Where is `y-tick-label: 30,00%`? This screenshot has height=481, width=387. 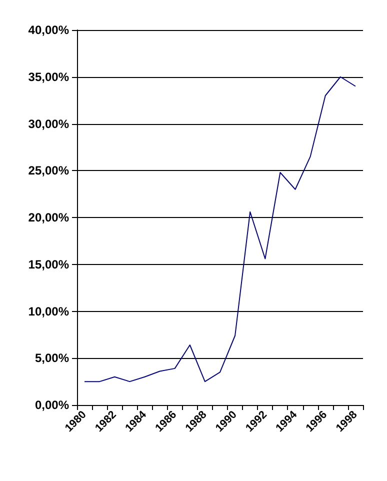
y-tick-label: 30,00% is located at coordinates (49, 123).